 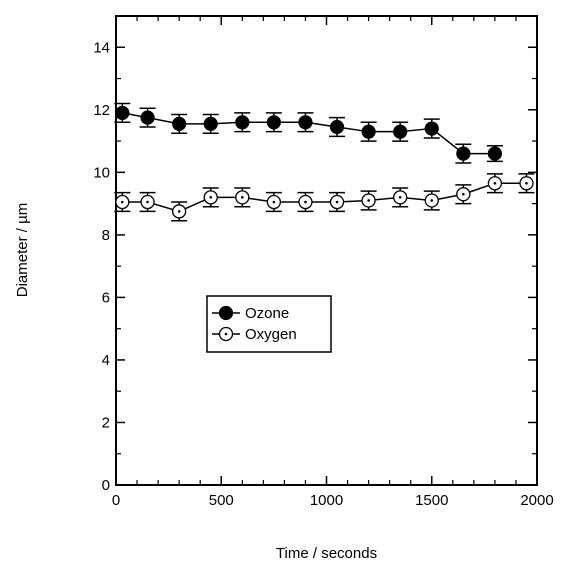 I want to click on legend-item-oxygen: Oxygen, so click(x=254, y=334).